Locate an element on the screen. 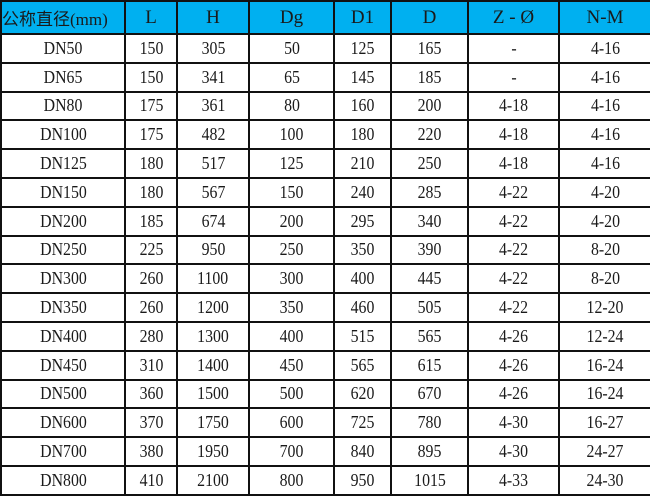  table-cell: 16-27 is located at coordinates (604, 423).